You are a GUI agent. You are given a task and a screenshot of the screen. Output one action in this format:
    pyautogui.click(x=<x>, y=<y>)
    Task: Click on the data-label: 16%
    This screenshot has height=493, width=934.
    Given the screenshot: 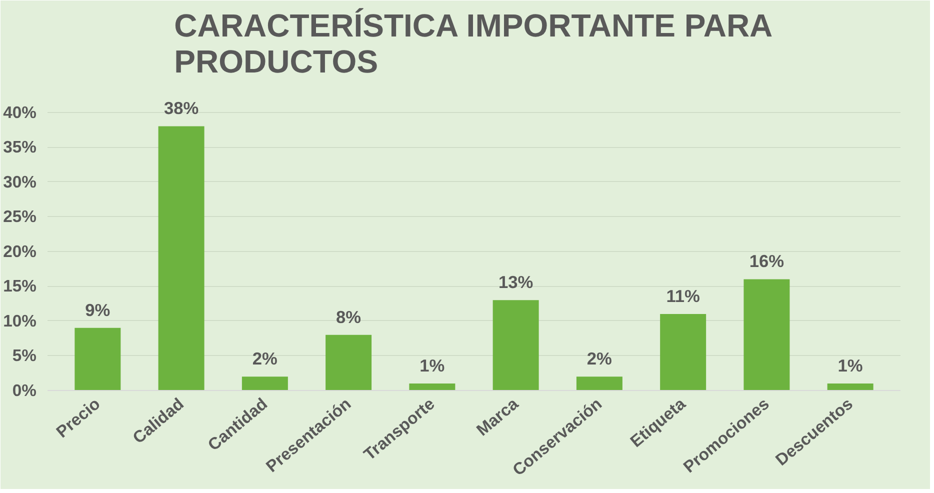 What is the action you would take?
    pyautogui.click(x=766, y=261)
    